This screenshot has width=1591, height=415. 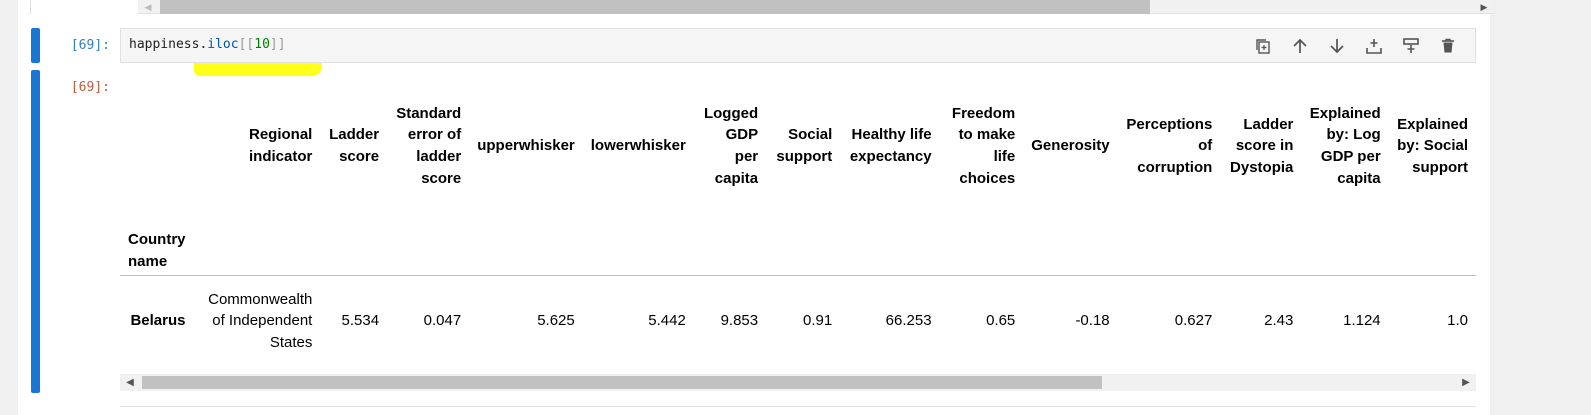 I want to click on index-name-header: Country name, so click(x=157, y=249).